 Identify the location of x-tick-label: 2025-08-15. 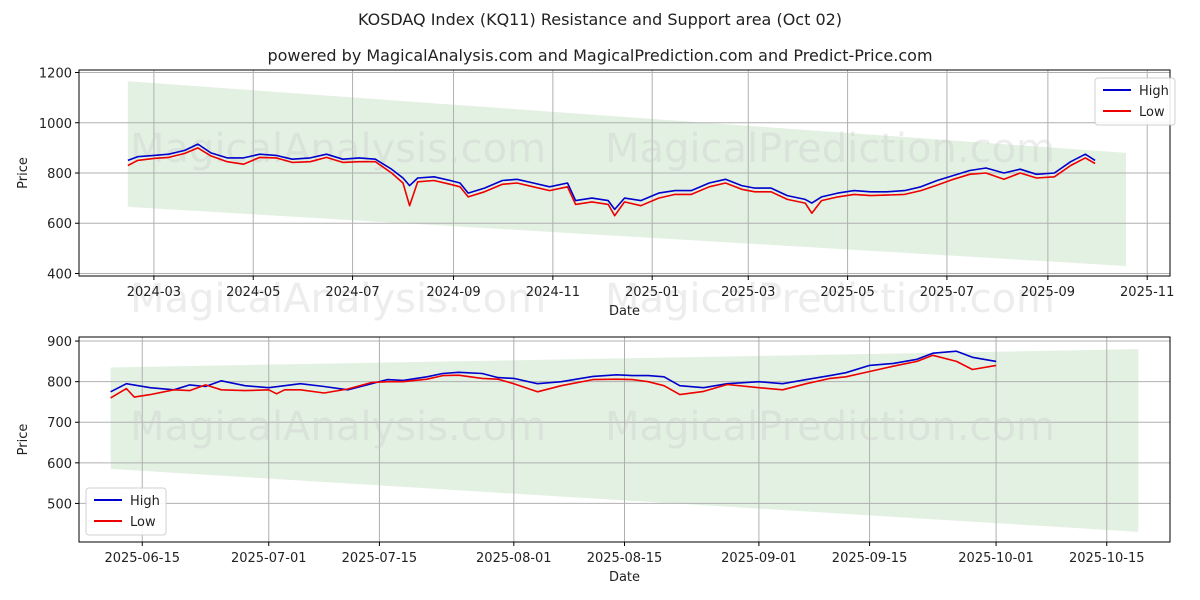
(625, 558).